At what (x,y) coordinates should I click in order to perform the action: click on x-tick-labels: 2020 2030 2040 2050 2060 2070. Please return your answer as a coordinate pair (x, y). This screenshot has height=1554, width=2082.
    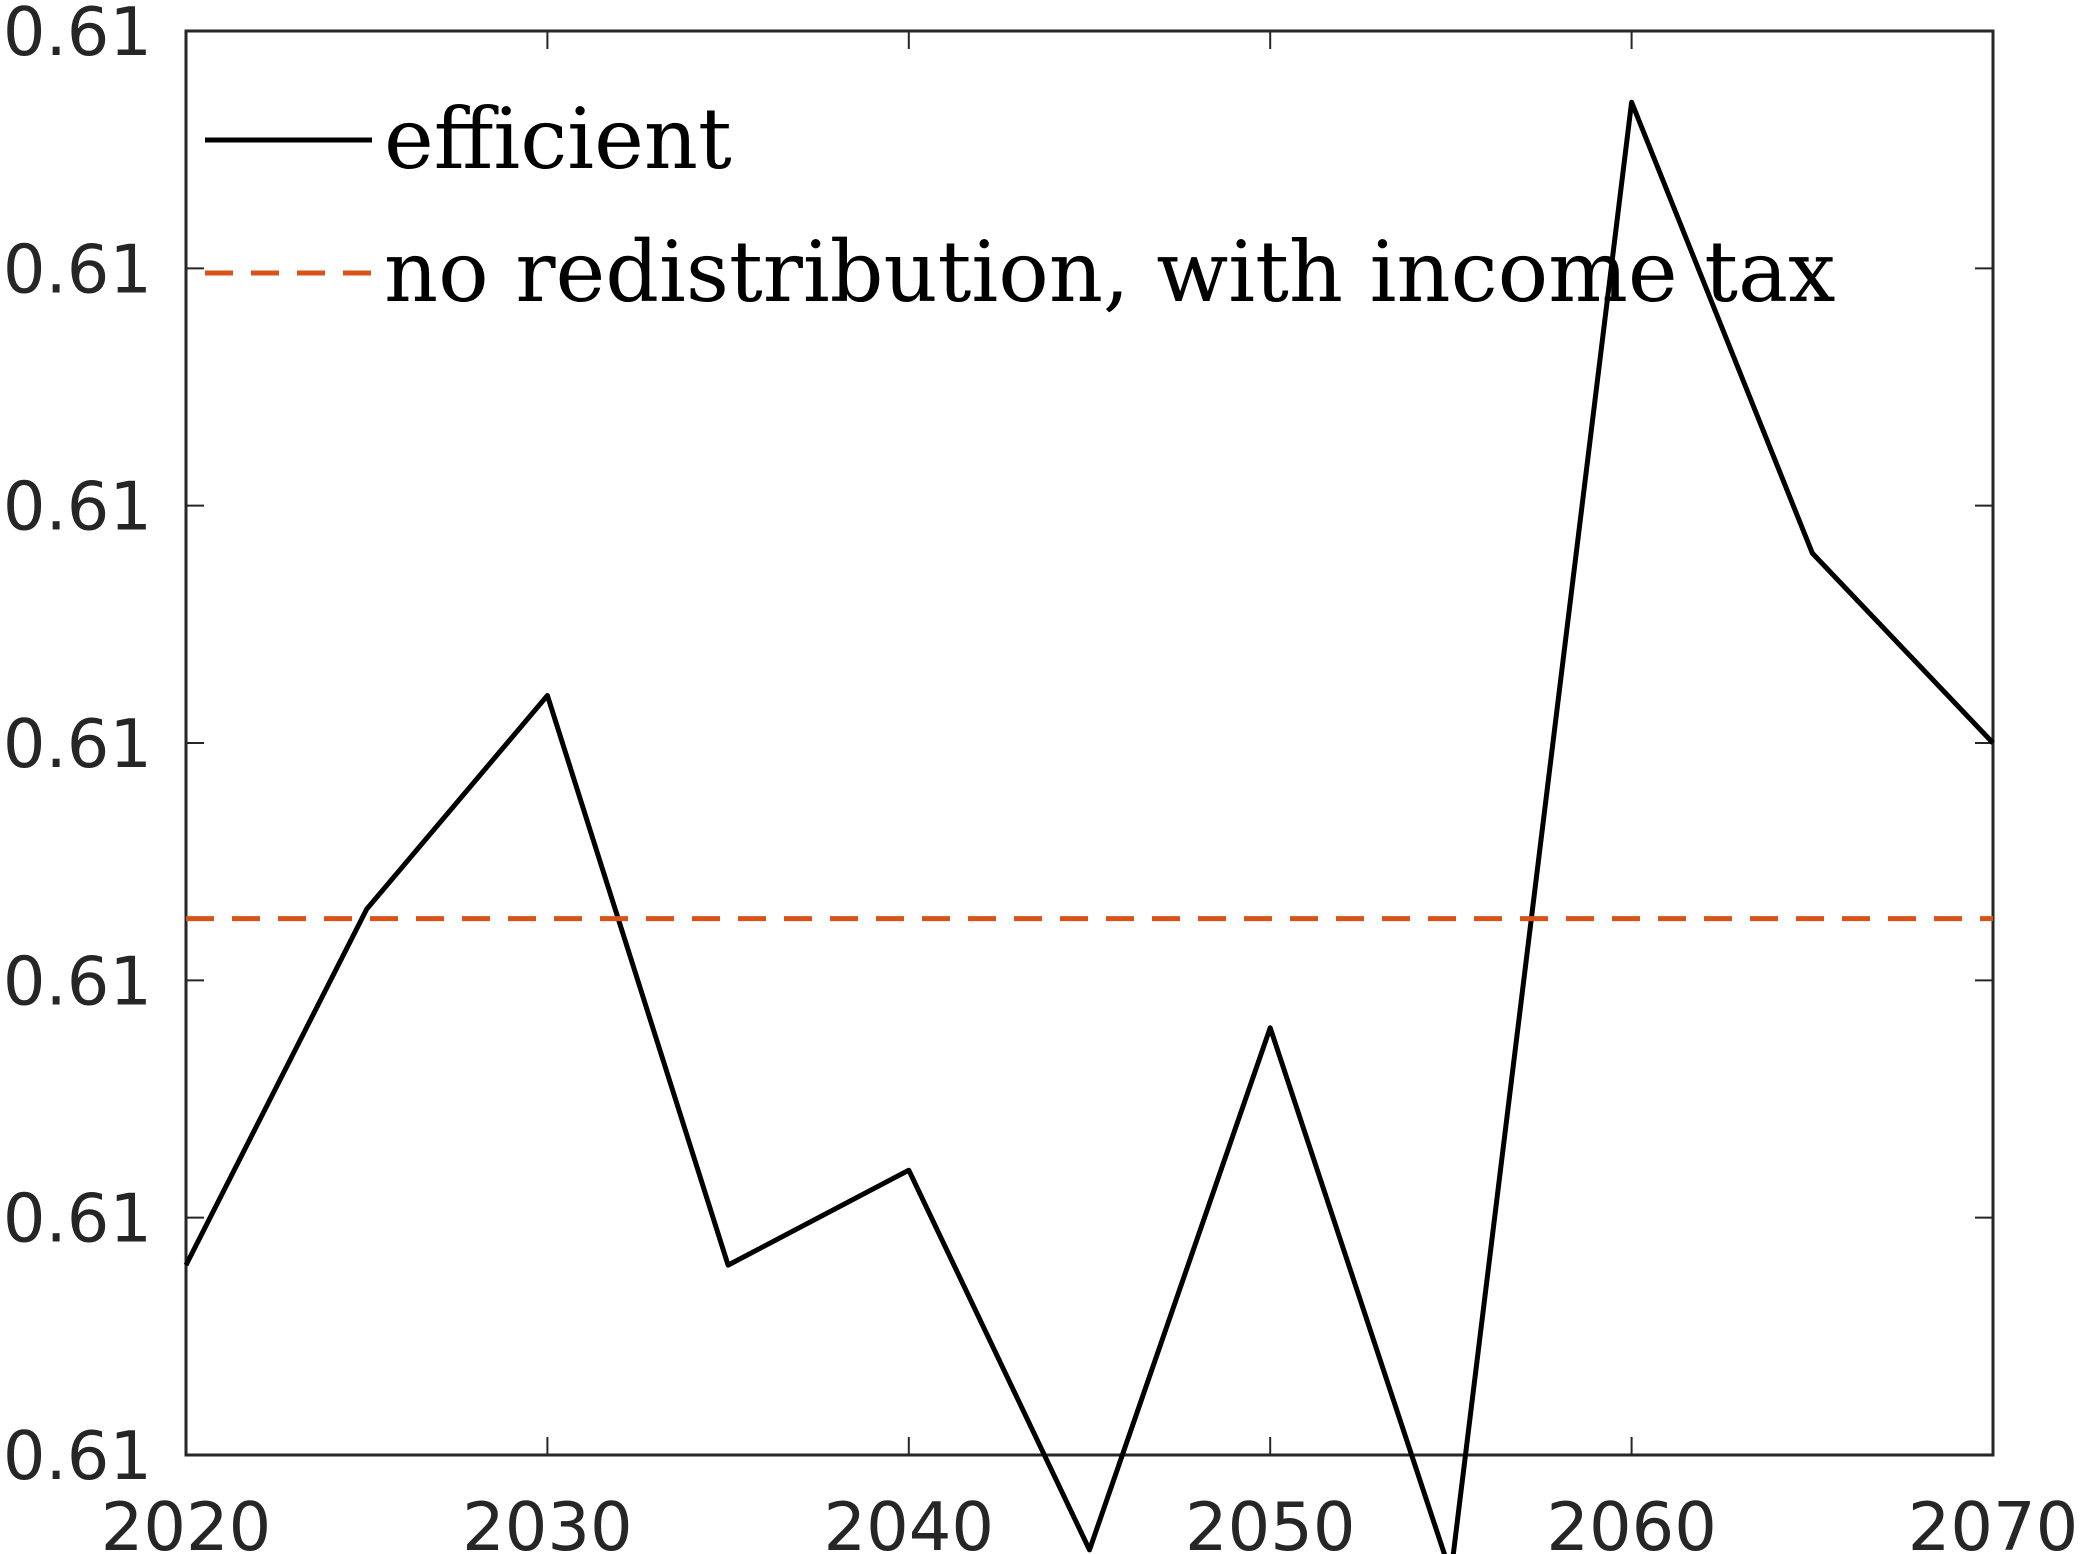
    Looking at the image, I should click on (1090, 1521).